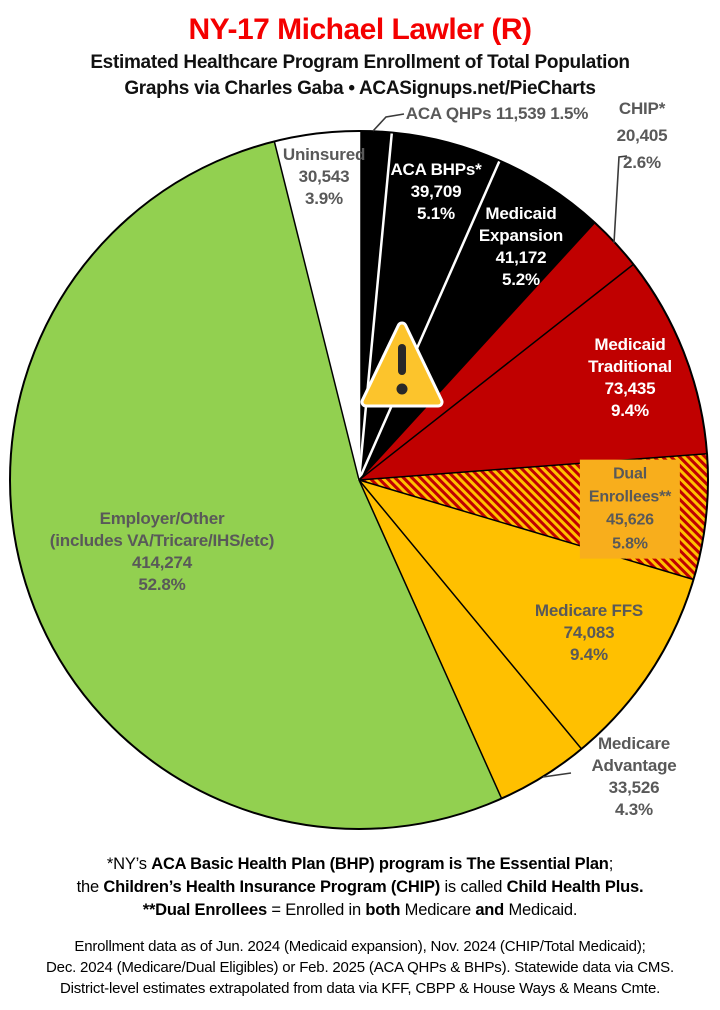  I want to click on pie-slice-edge-dual-enrollees, so click(533, 466).